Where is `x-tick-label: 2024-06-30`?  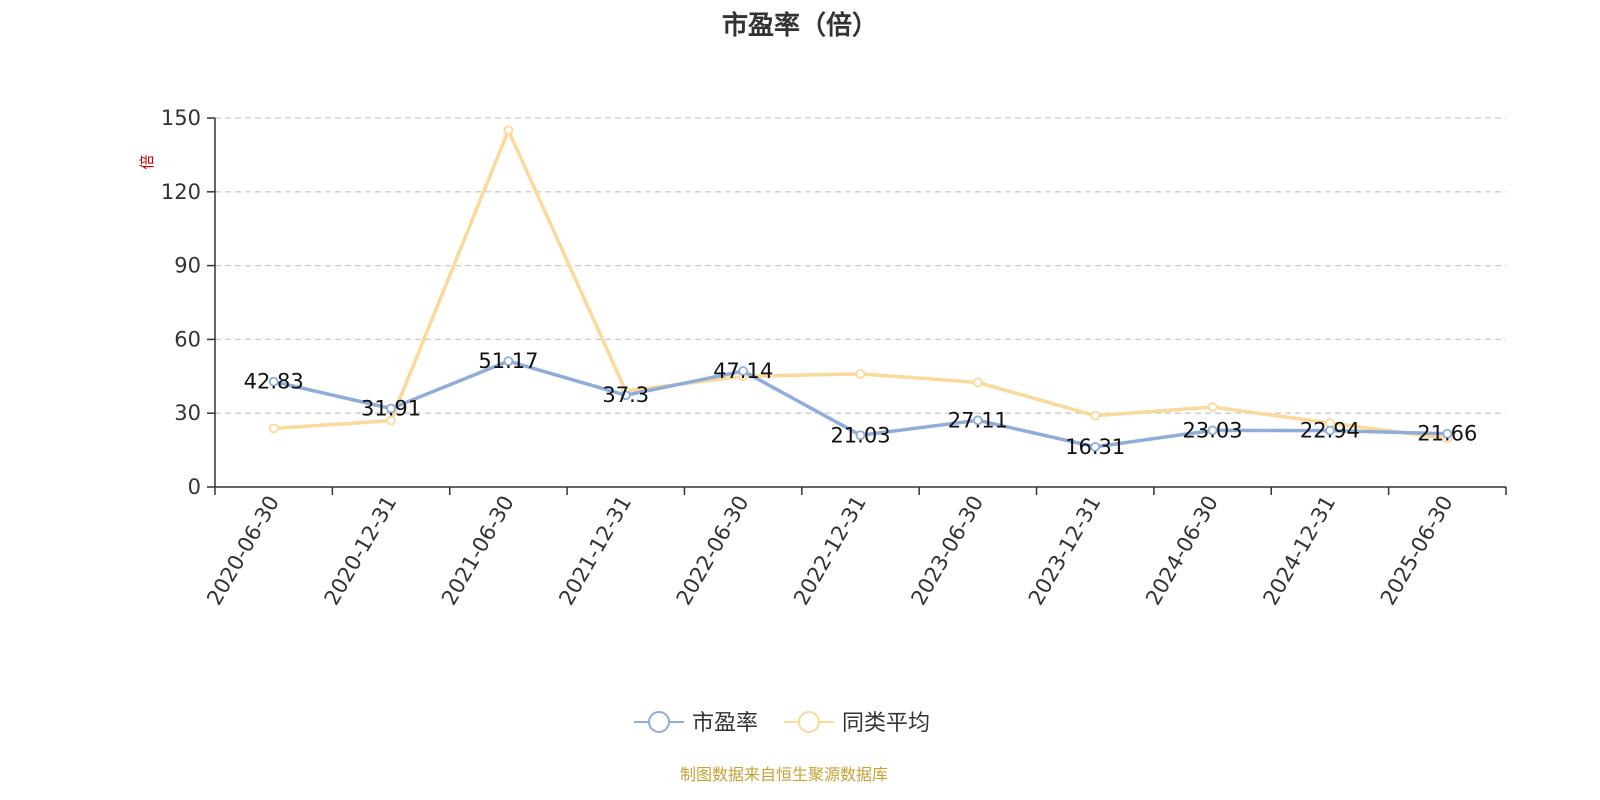
x-tick-label: 2024-06-30 is located at coordinates (1182, 551).